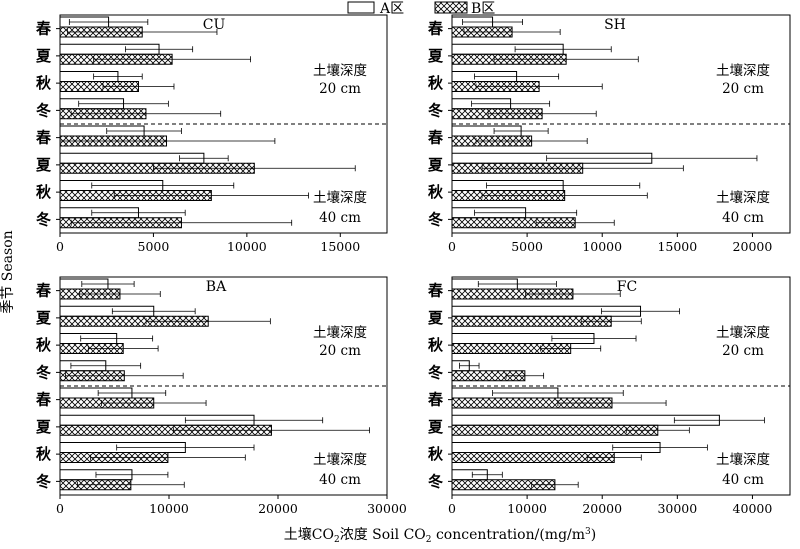 This screenshot has height=549, width=800. What do you see at coordinates (483, 9) in the screenshot?
I see `legend-label-b: B区` at bounding box center [483, 9].